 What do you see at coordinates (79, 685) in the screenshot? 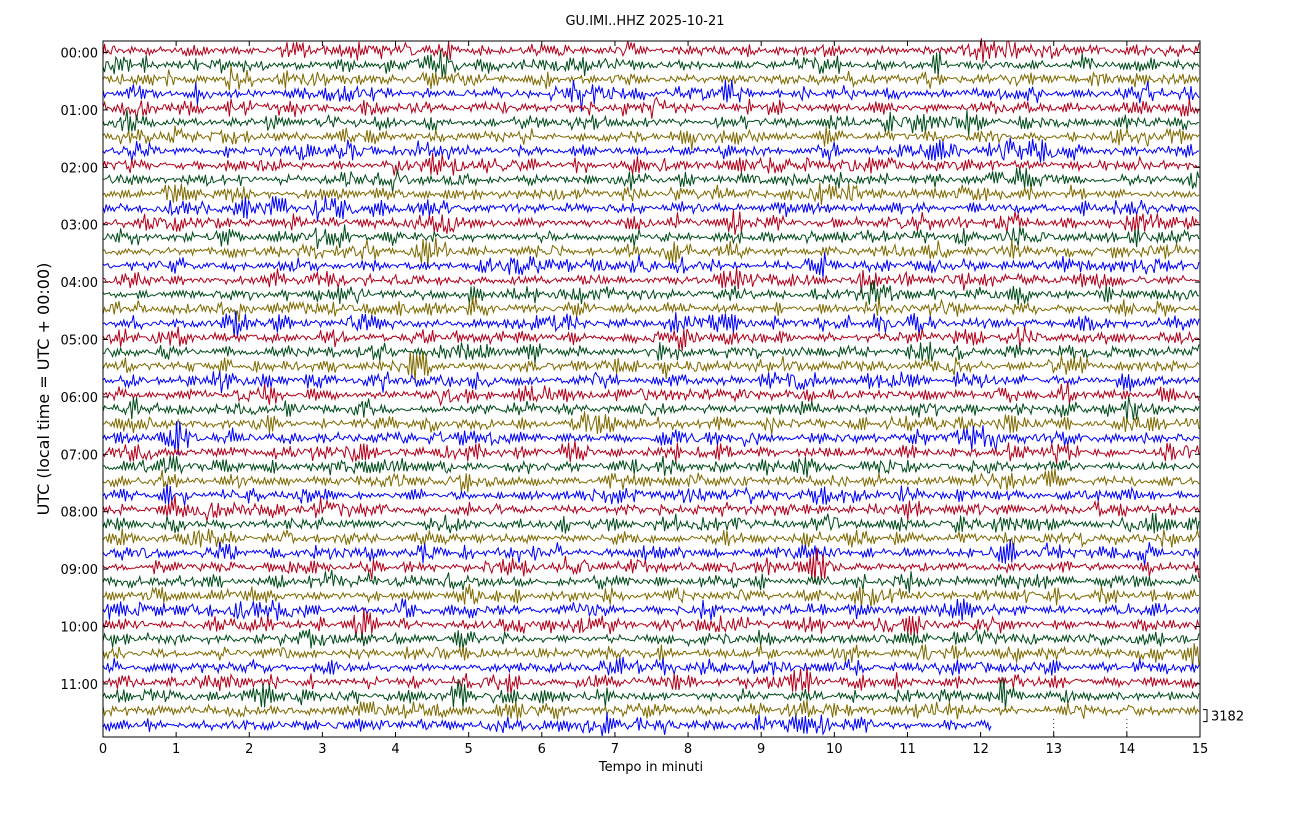
I see `y-tick-label: 11:00` at bounding box center [79, 685].